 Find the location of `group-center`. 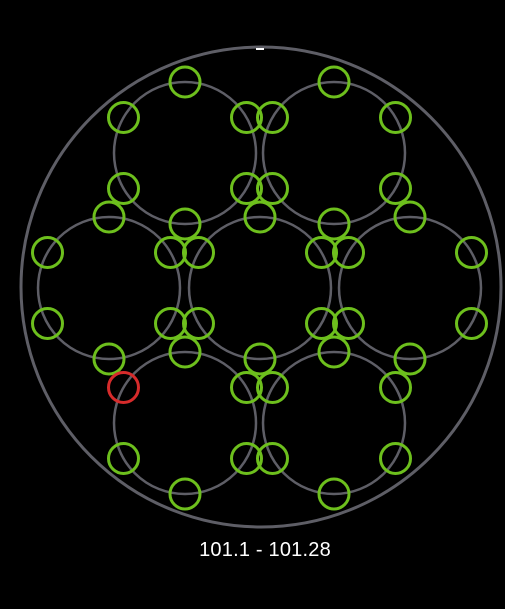

group-center is located at coordinates (260, 288).